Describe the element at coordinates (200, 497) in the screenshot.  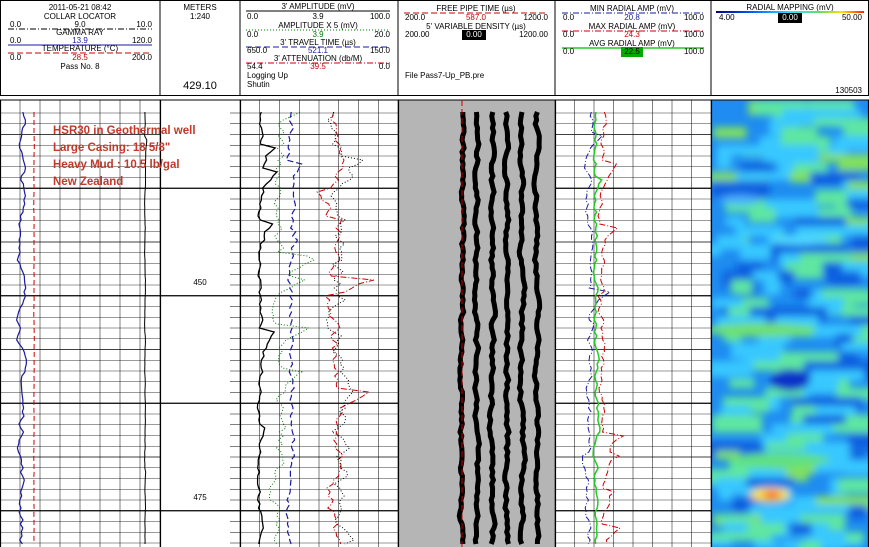
I see `depth-label: 475` at that location.